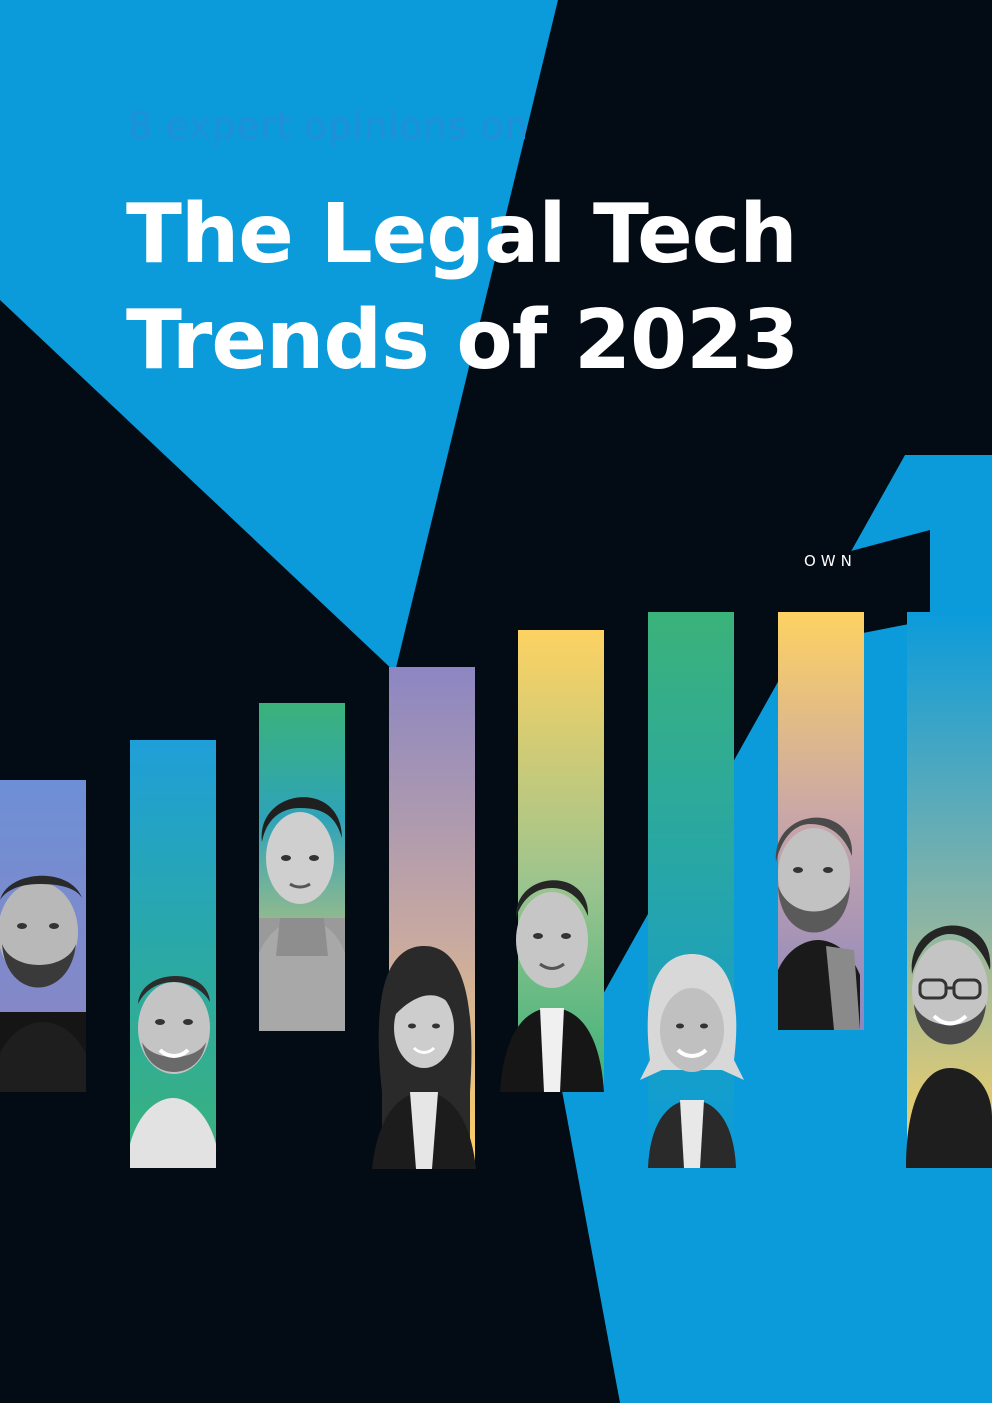 This screenshot has height=1403, width=992. I want to click on cover-title: The Legal Tech Trends of 2023, so click(462, 288).